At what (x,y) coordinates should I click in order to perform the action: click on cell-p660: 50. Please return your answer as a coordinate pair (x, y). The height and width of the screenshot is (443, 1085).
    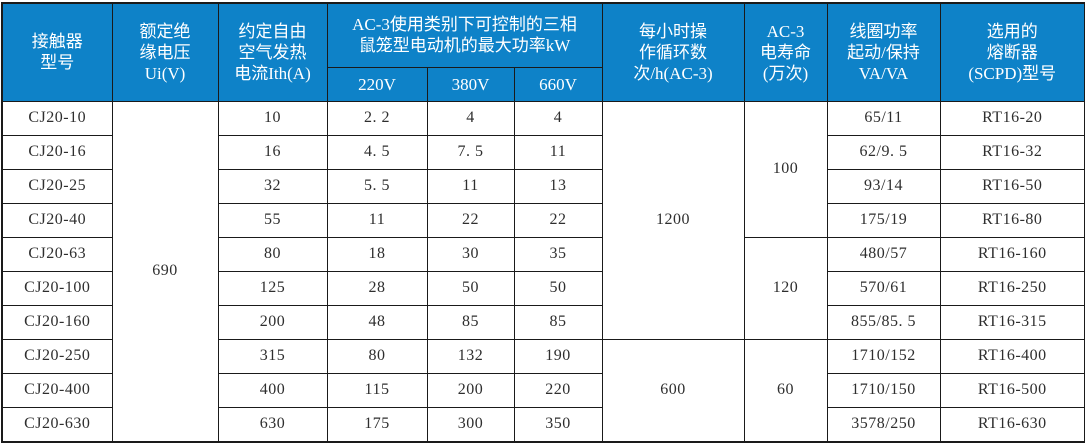
    Looking at the image, I should click on (558, 288).